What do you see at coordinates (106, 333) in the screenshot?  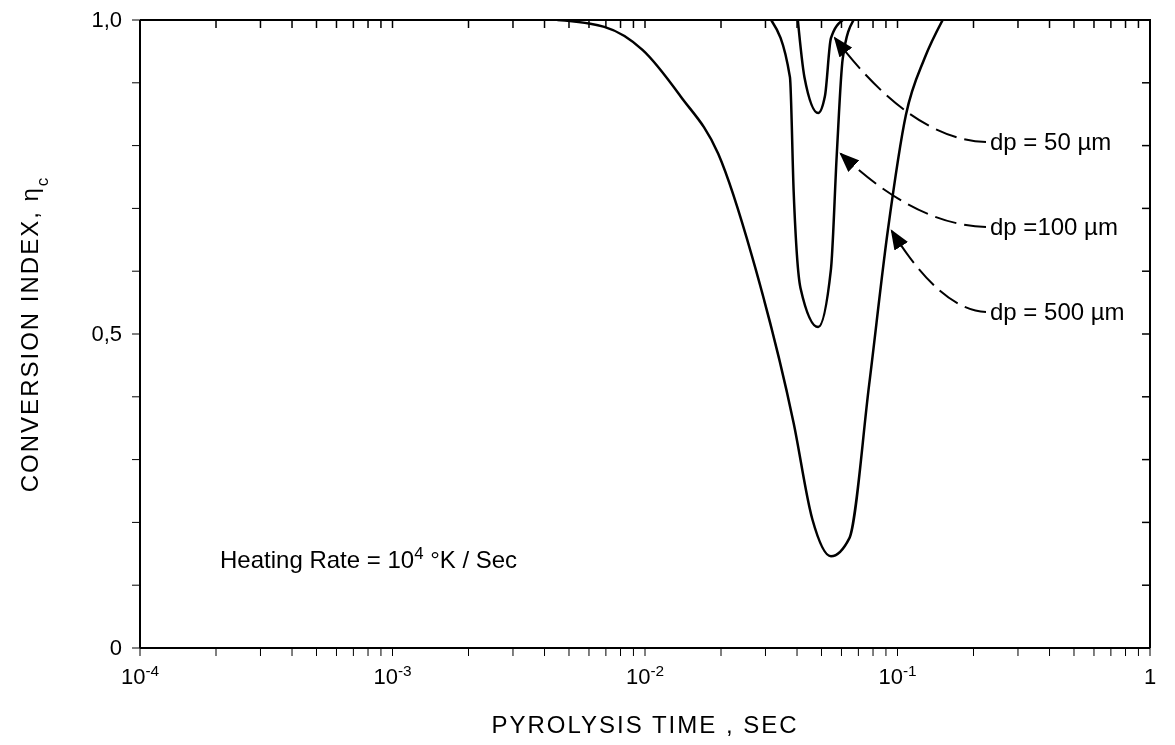 I see `y-tick-label: 0,5` at bounding box center [106, 333].